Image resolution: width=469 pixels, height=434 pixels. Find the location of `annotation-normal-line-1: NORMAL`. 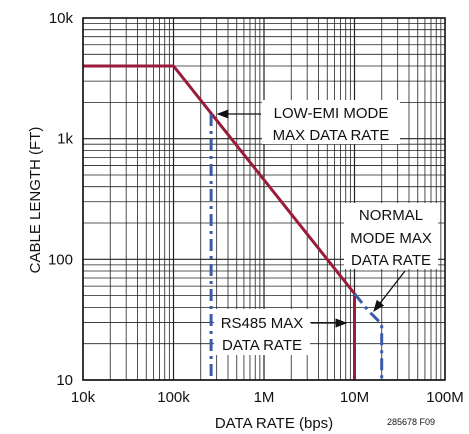

annotation-normal-line-1: NORMAL is located at coordinates (391, 215).